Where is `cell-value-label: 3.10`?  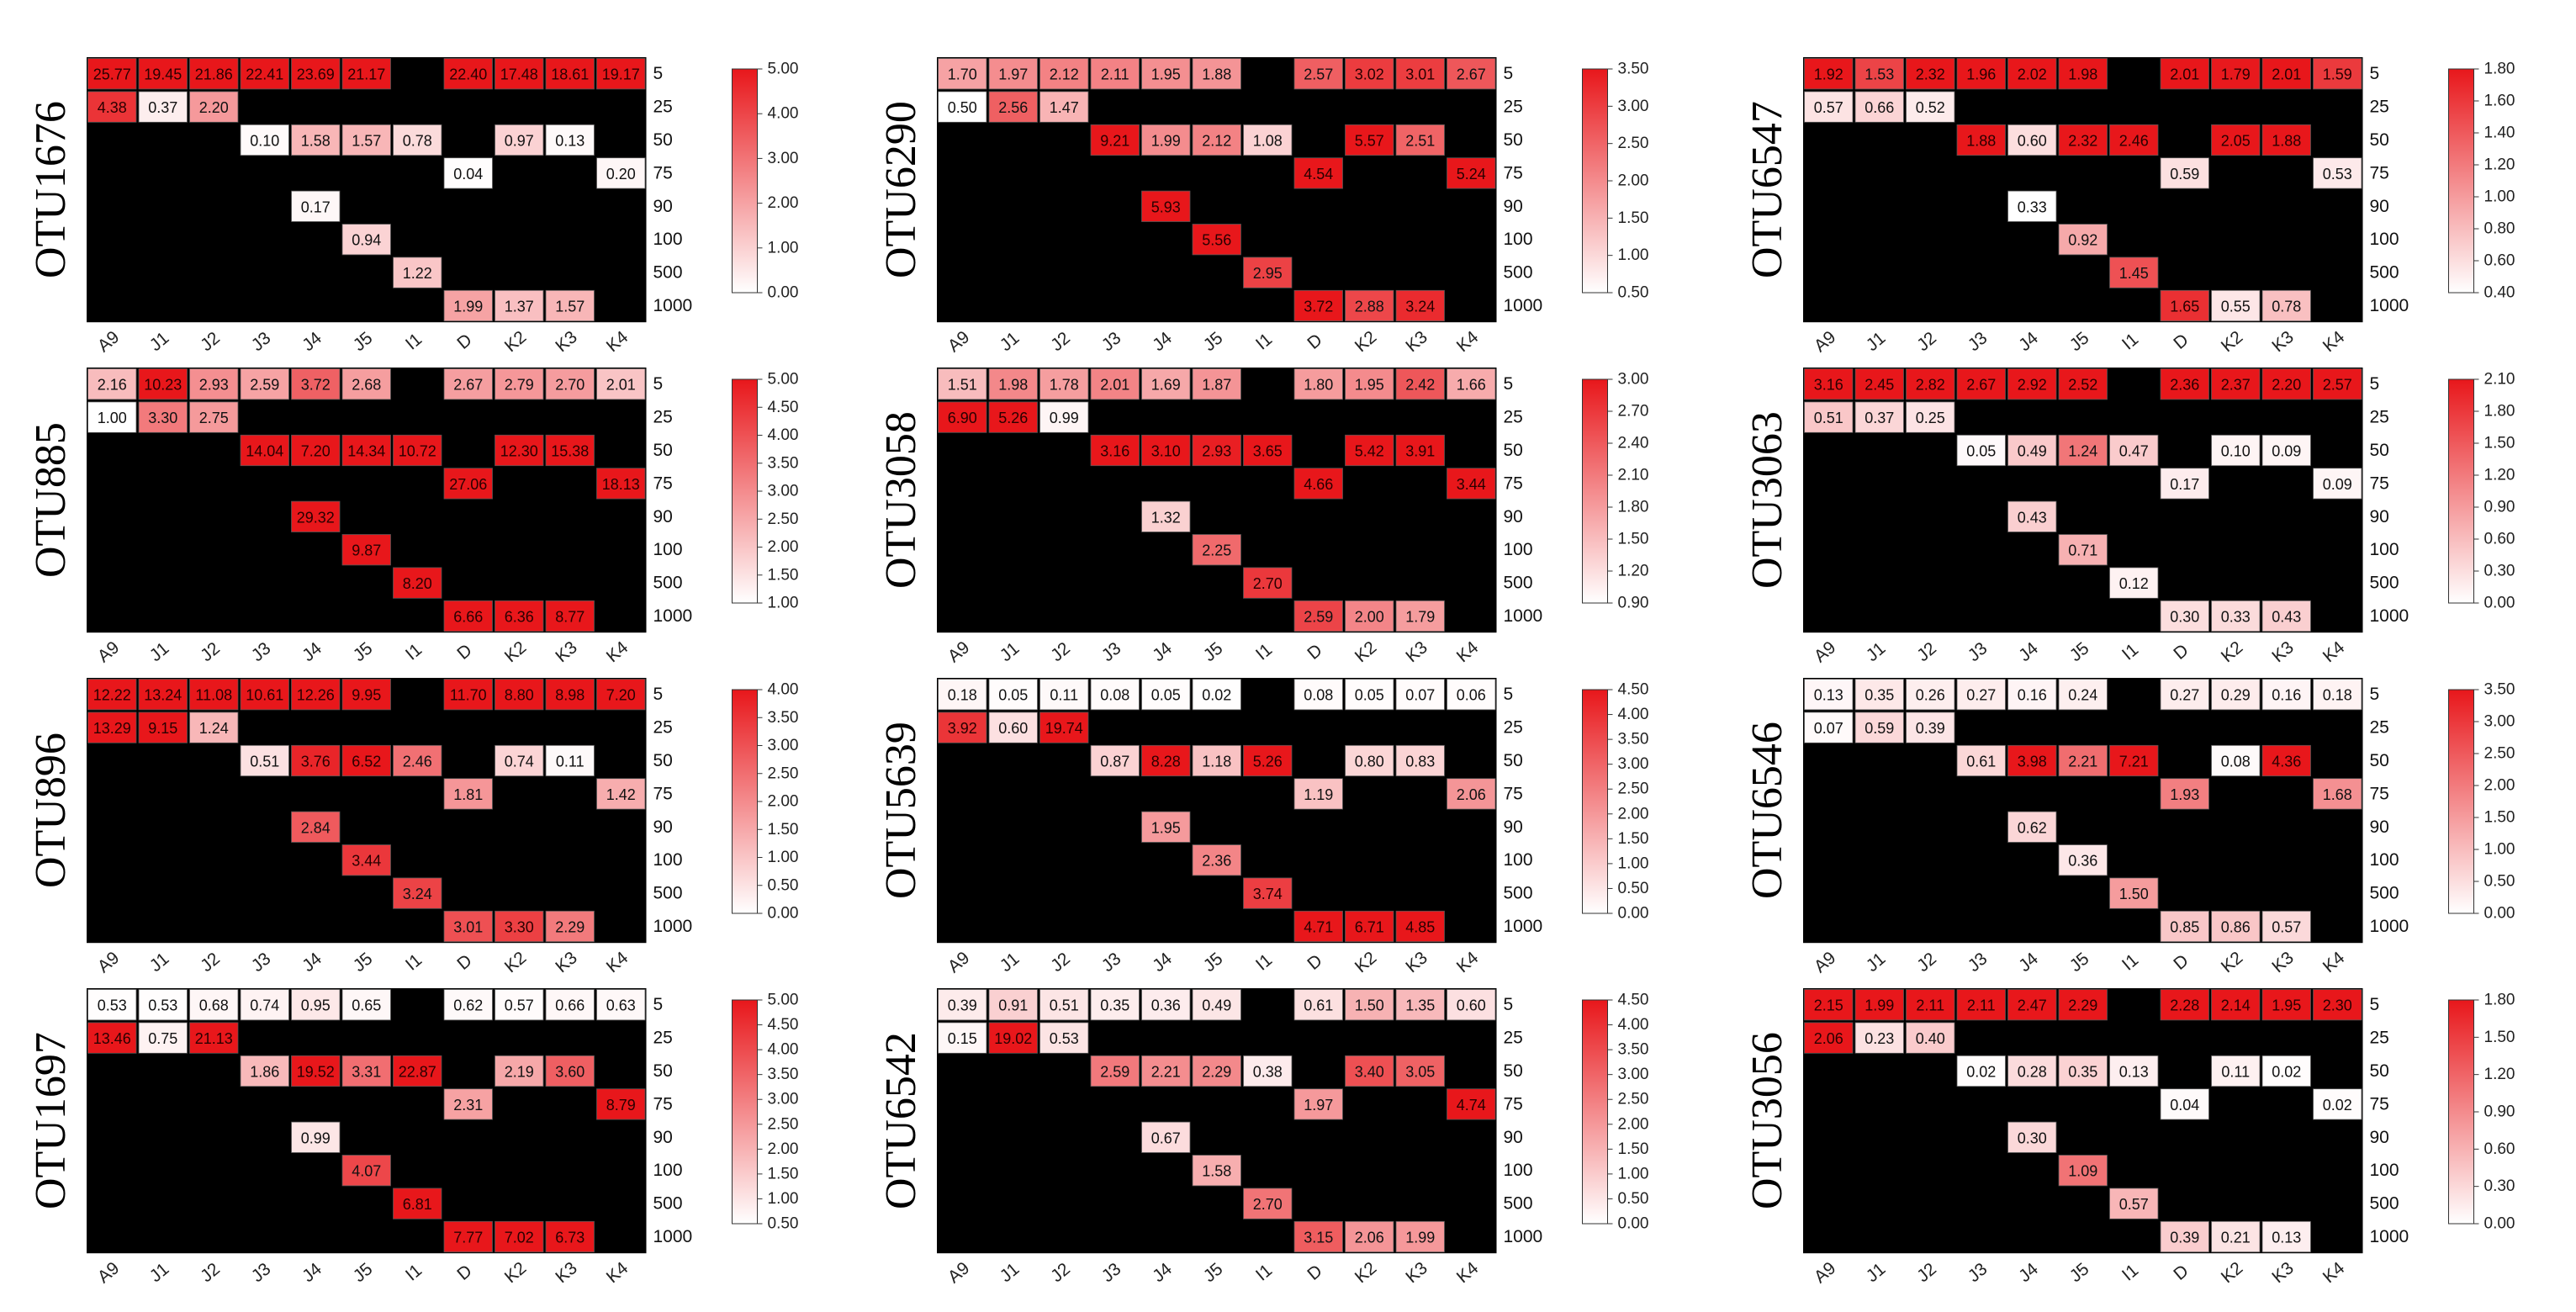 cell-value-label: 3.10 is located at coordinates (1166, 452).